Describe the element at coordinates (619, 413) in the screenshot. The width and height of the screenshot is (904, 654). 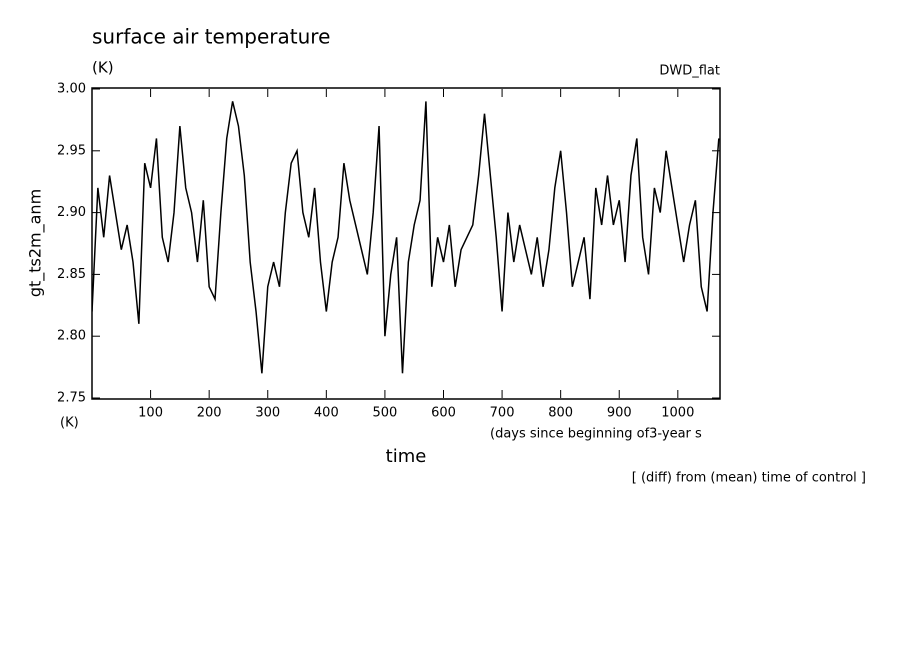
I see `x-tick-label: 900` at that location.